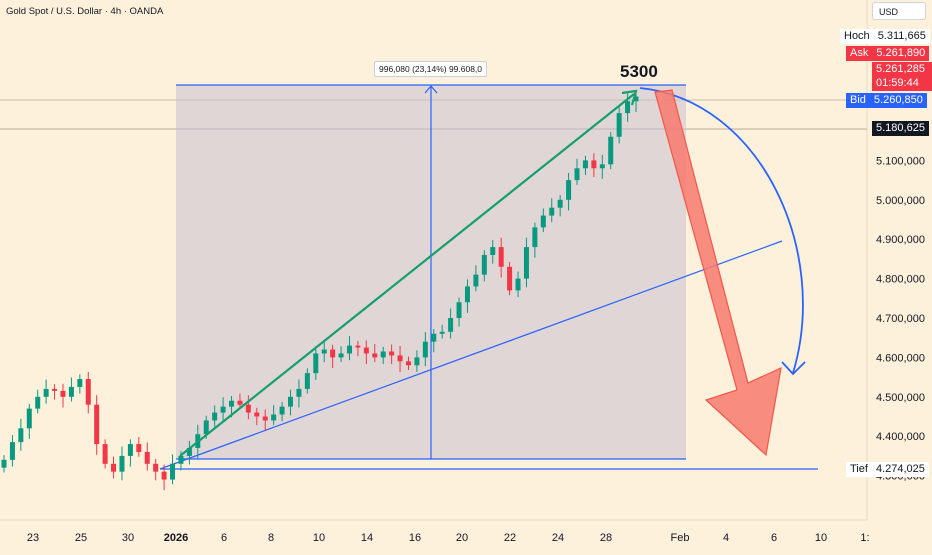 The image size is (932, 555). What do you see at coordinates (857, 36) in the screenshot?
I see `high-key: Hoch` at bounding box center [857, 36].